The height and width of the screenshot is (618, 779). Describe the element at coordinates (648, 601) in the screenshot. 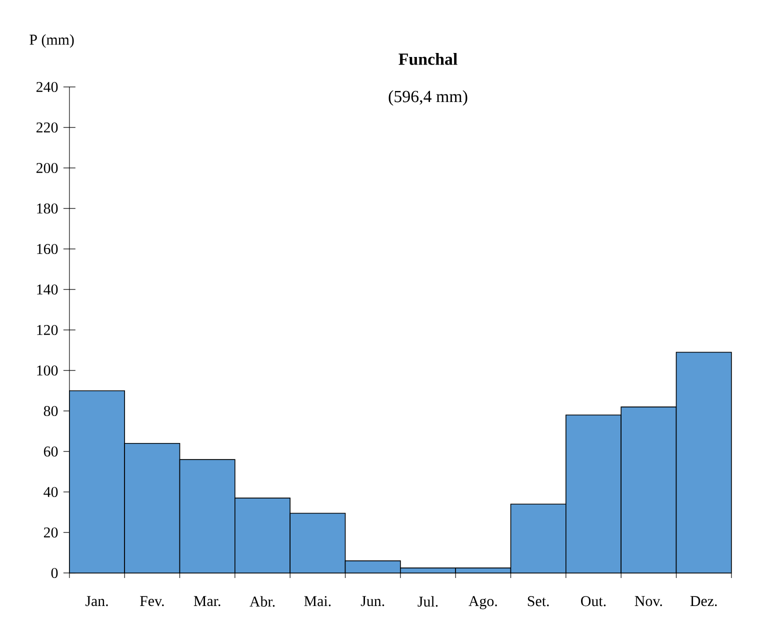

I see `x-tick-label: Nov.` at that location.